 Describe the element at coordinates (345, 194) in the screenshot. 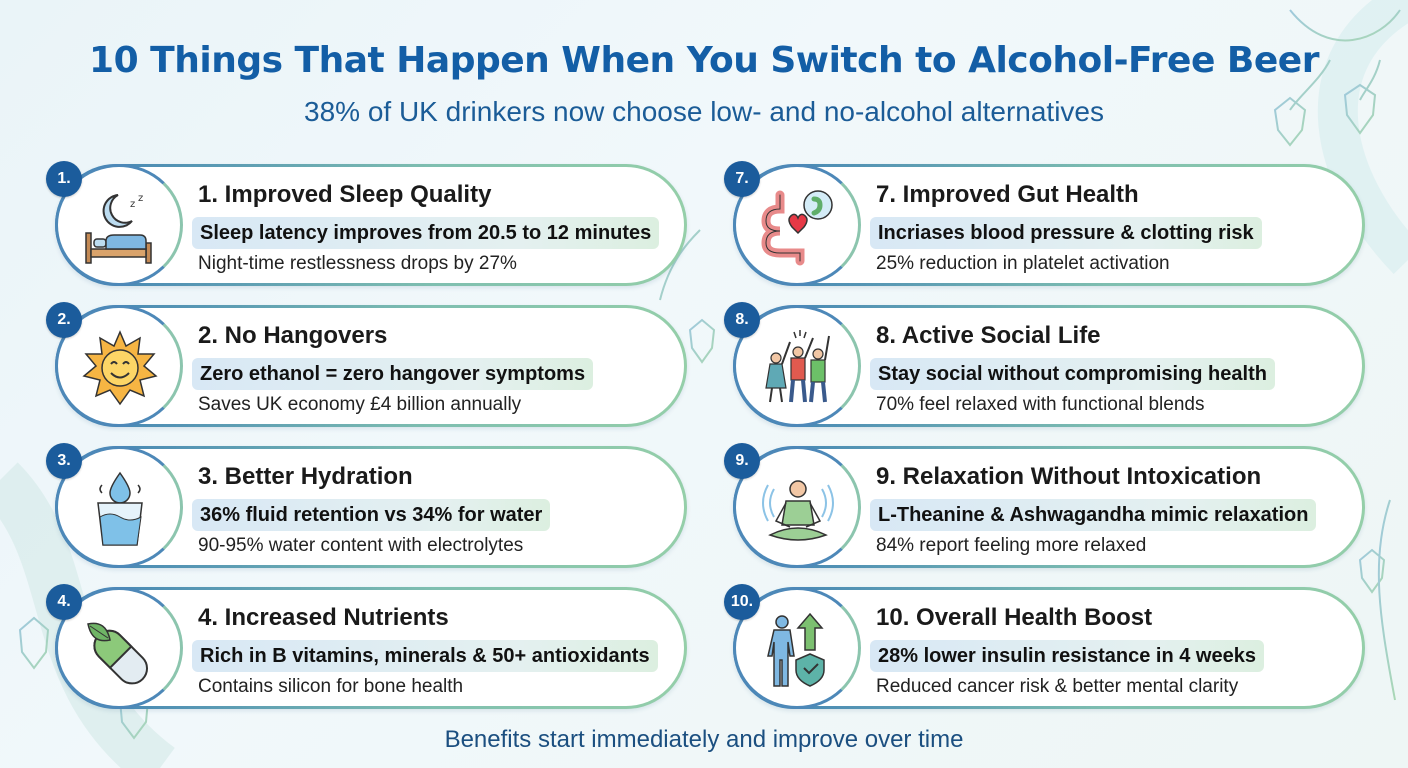

I see `card-title: 1. Improved Sleep Quality` at that location.